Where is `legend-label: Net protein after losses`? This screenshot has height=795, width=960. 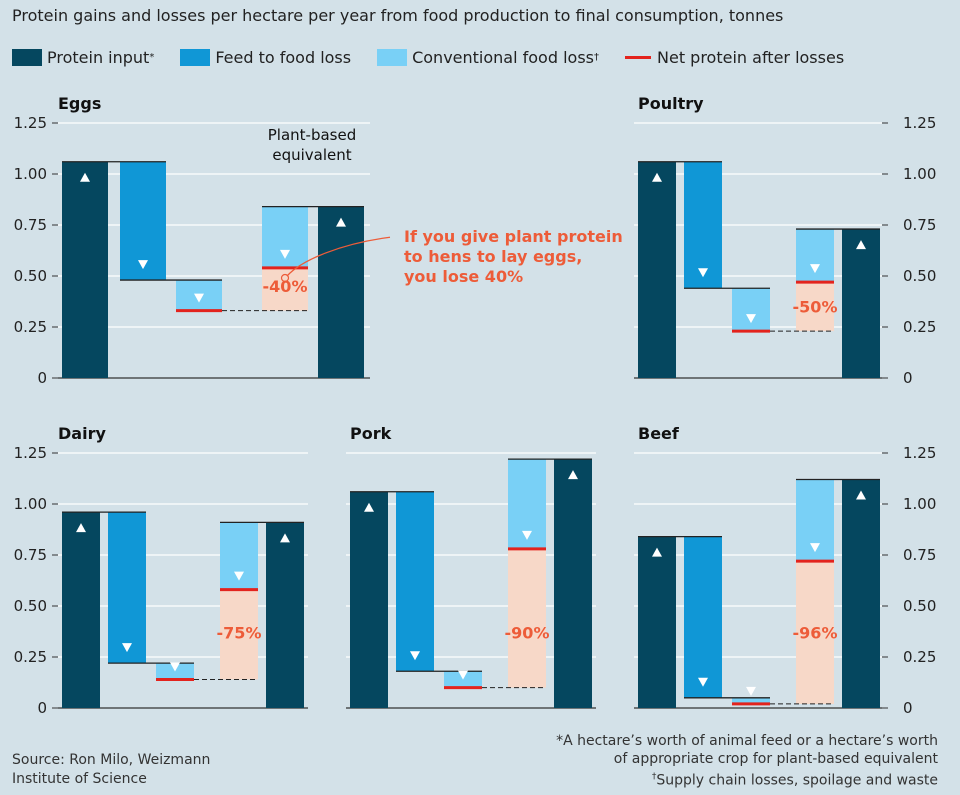
legend-label: Net protein after losses is located at coordinates (751, 57).